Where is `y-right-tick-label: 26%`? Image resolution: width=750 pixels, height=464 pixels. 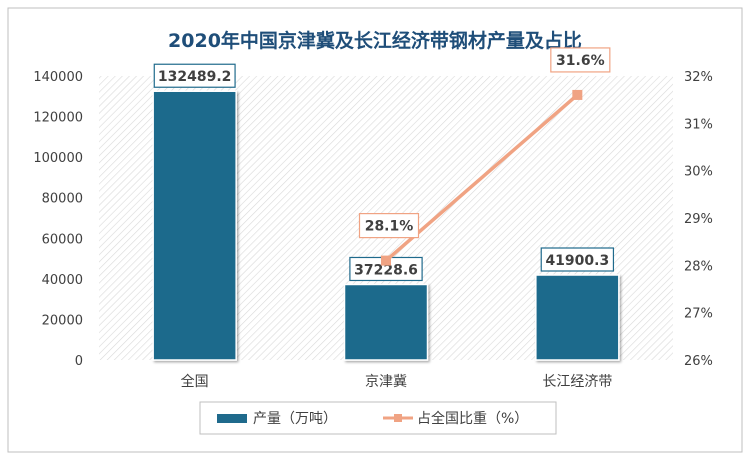
y-right-tick-label: 26% is located at coordinates (698, 361).